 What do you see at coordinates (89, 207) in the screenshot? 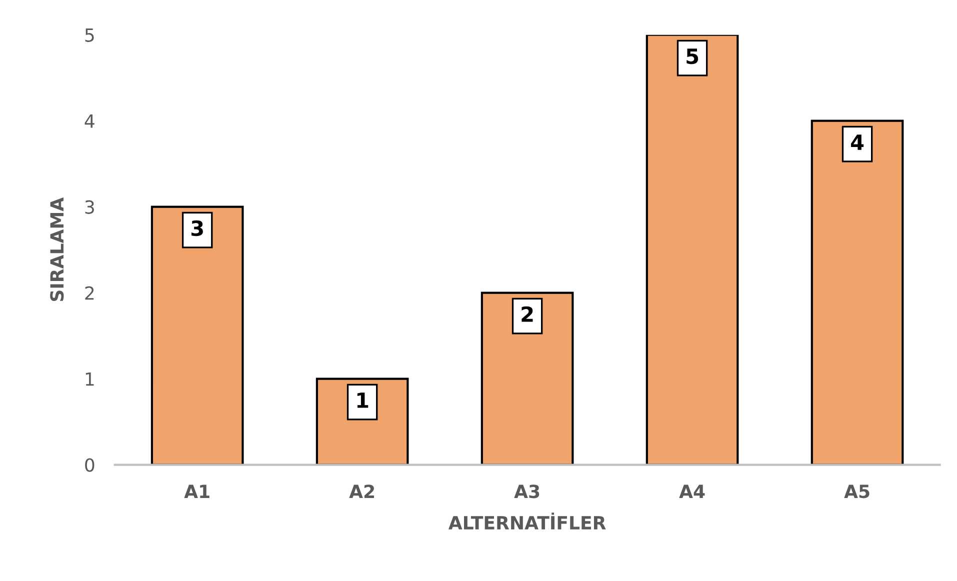
I see `y-tick-label: 3` at bounding box center [89, 207].